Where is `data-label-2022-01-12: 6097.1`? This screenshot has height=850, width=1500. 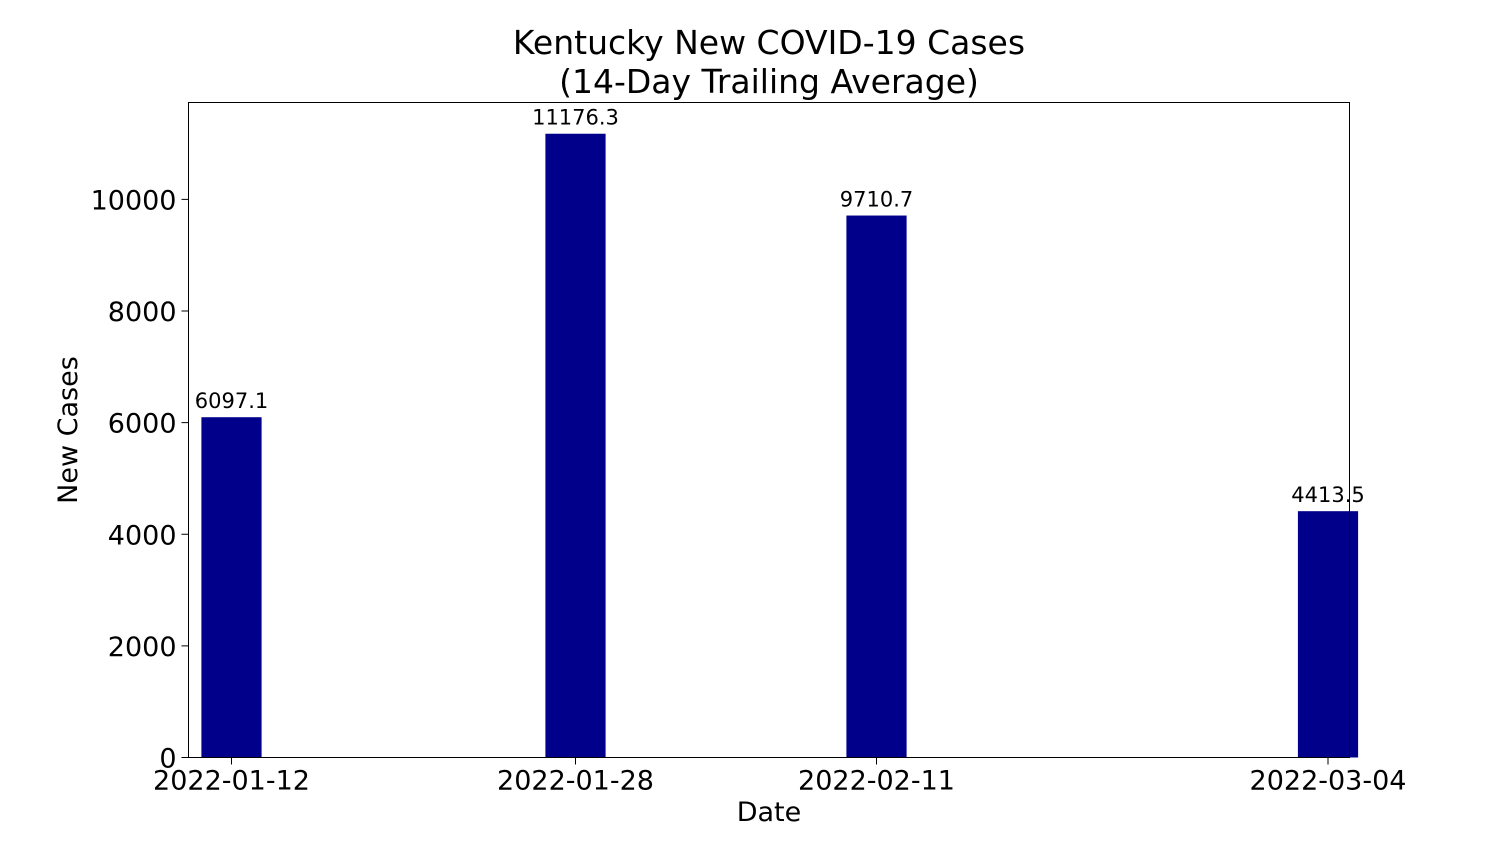 data-label-2022-01-12: 6097.1 is located at coordinates (231, 401).